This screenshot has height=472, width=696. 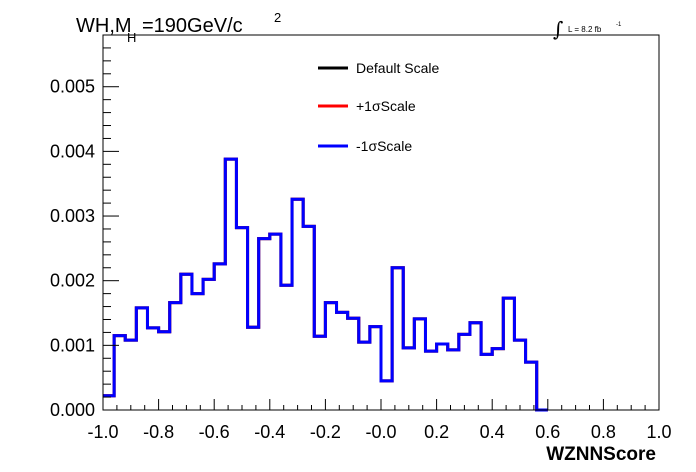 I want to click on x-tick-label: -0.0, so click(x=380, y=432).